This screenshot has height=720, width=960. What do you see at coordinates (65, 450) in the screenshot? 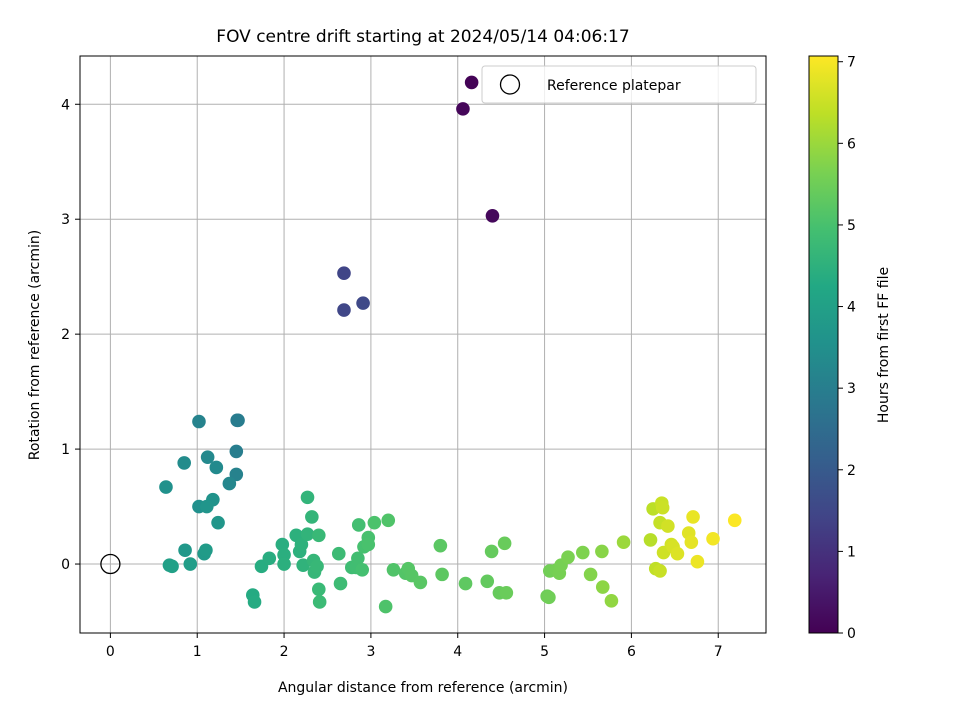
I see `y-tick-label: 1` at bounding box center [65, 450].